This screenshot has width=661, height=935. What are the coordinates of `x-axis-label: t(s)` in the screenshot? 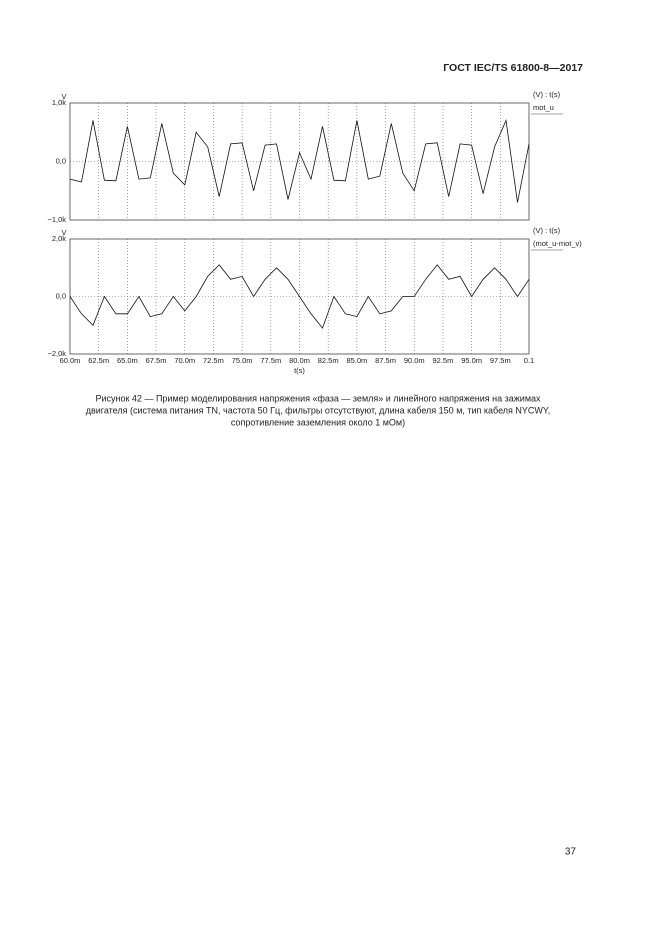 It's located at (299, 370).